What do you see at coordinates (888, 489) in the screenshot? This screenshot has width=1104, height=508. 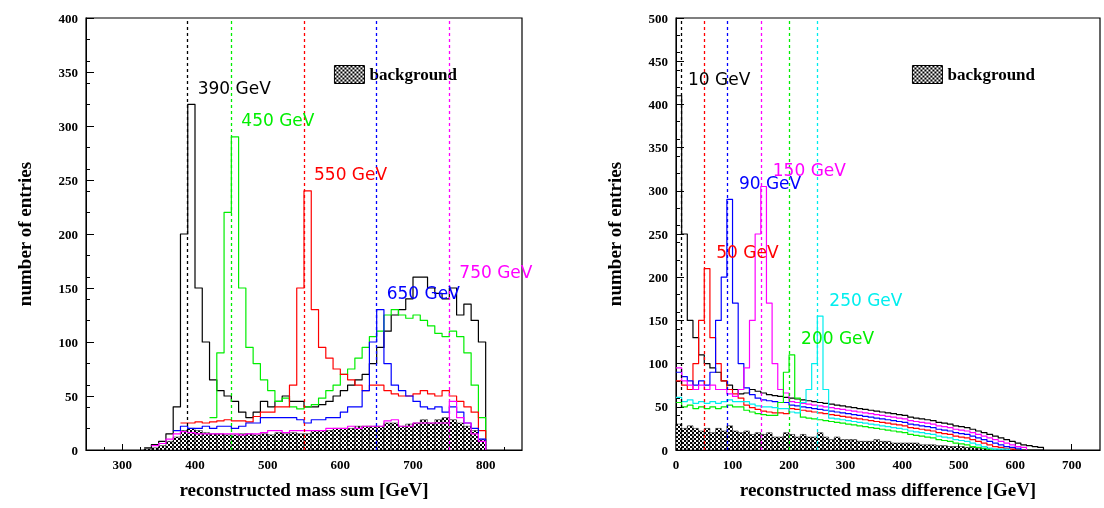 I see `x-axis-title: reconstructed mass difference [GeV]` at bounding box center [888, 489].